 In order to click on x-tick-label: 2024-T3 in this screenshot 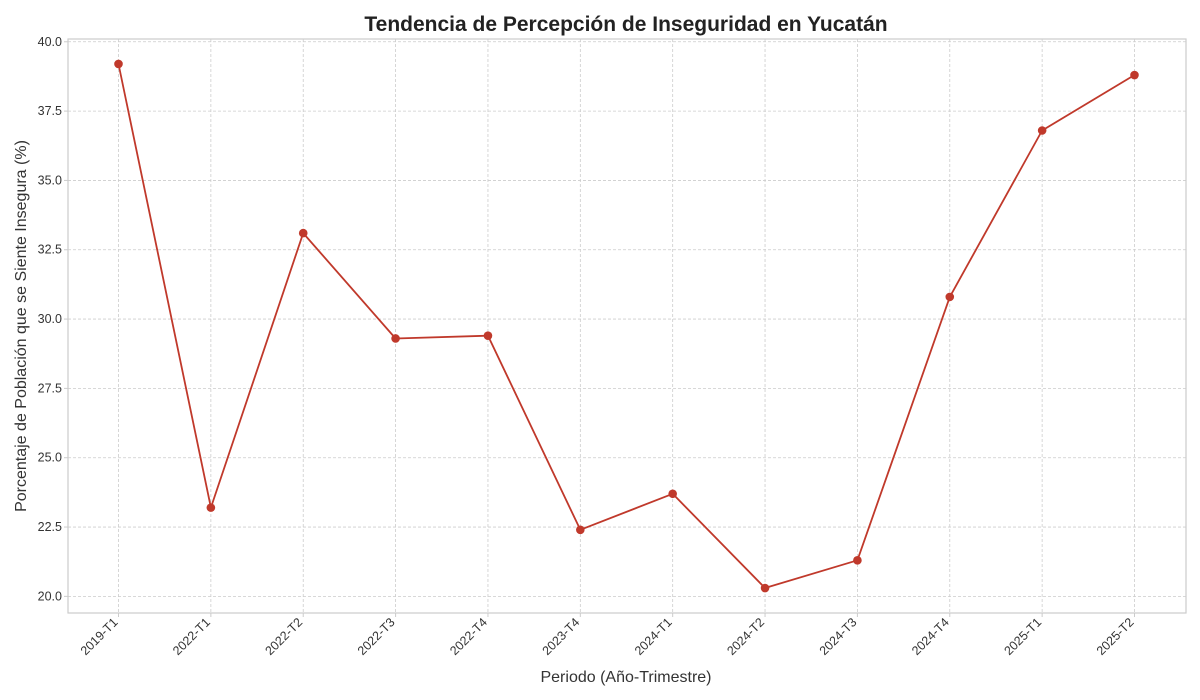, I will do `click(838, 636)`.